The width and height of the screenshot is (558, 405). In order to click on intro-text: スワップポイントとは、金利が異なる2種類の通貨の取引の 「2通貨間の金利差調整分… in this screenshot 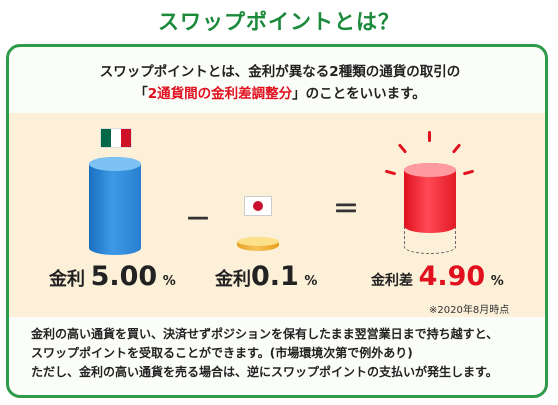, I will do `click(277, 83)`.